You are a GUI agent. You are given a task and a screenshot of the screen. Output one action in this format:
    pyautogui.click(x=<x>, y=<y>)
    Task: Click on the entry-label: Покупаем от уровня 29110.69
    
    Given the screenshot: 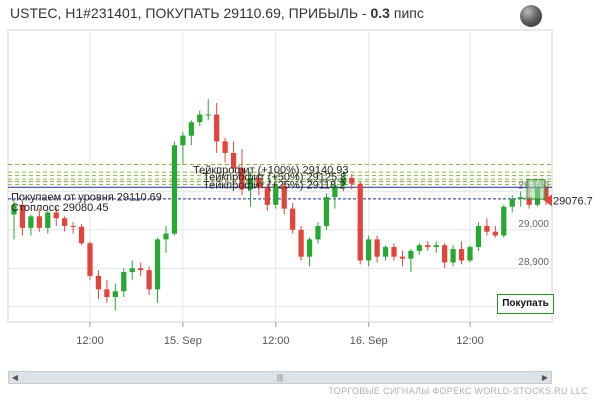 What is the action you would take?
    pyautogui.click(x=86, y=197)
    